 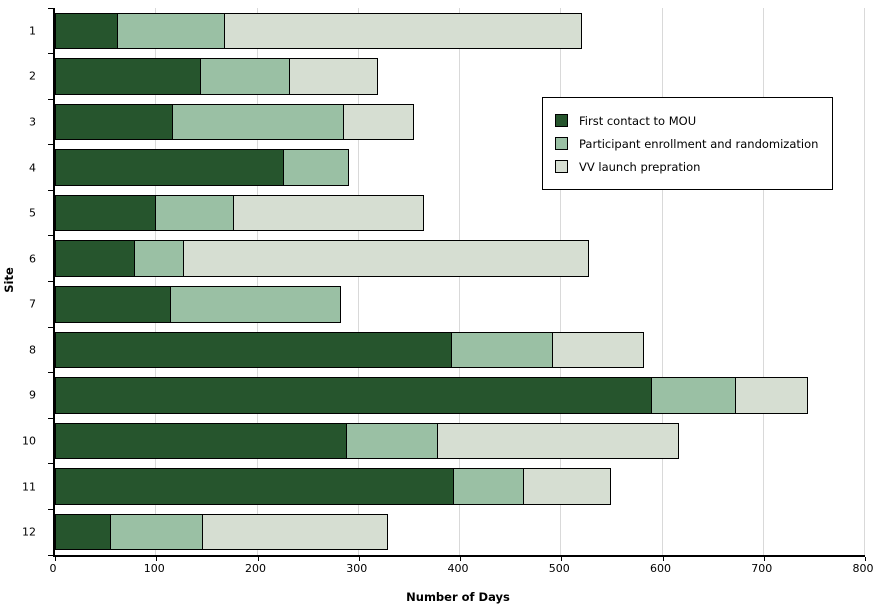 I want to click on y-tick-label-5: 5, so click(x=32, y=213).